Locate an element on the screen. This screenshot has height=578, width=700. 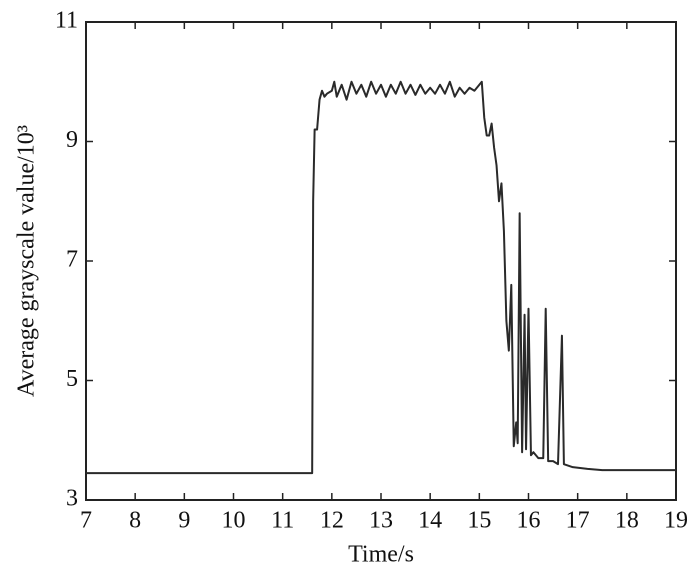
x-tick-label: 16 is located at coordinates (529, 521).